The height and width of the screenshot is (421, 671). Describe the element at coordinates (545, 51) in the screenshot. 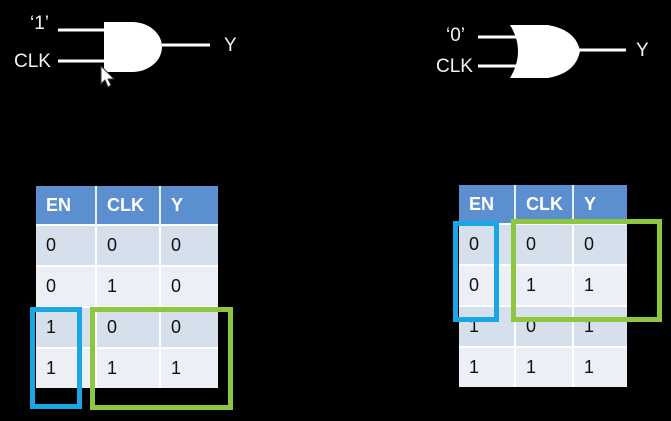

I see `or-gate-body` at that location.